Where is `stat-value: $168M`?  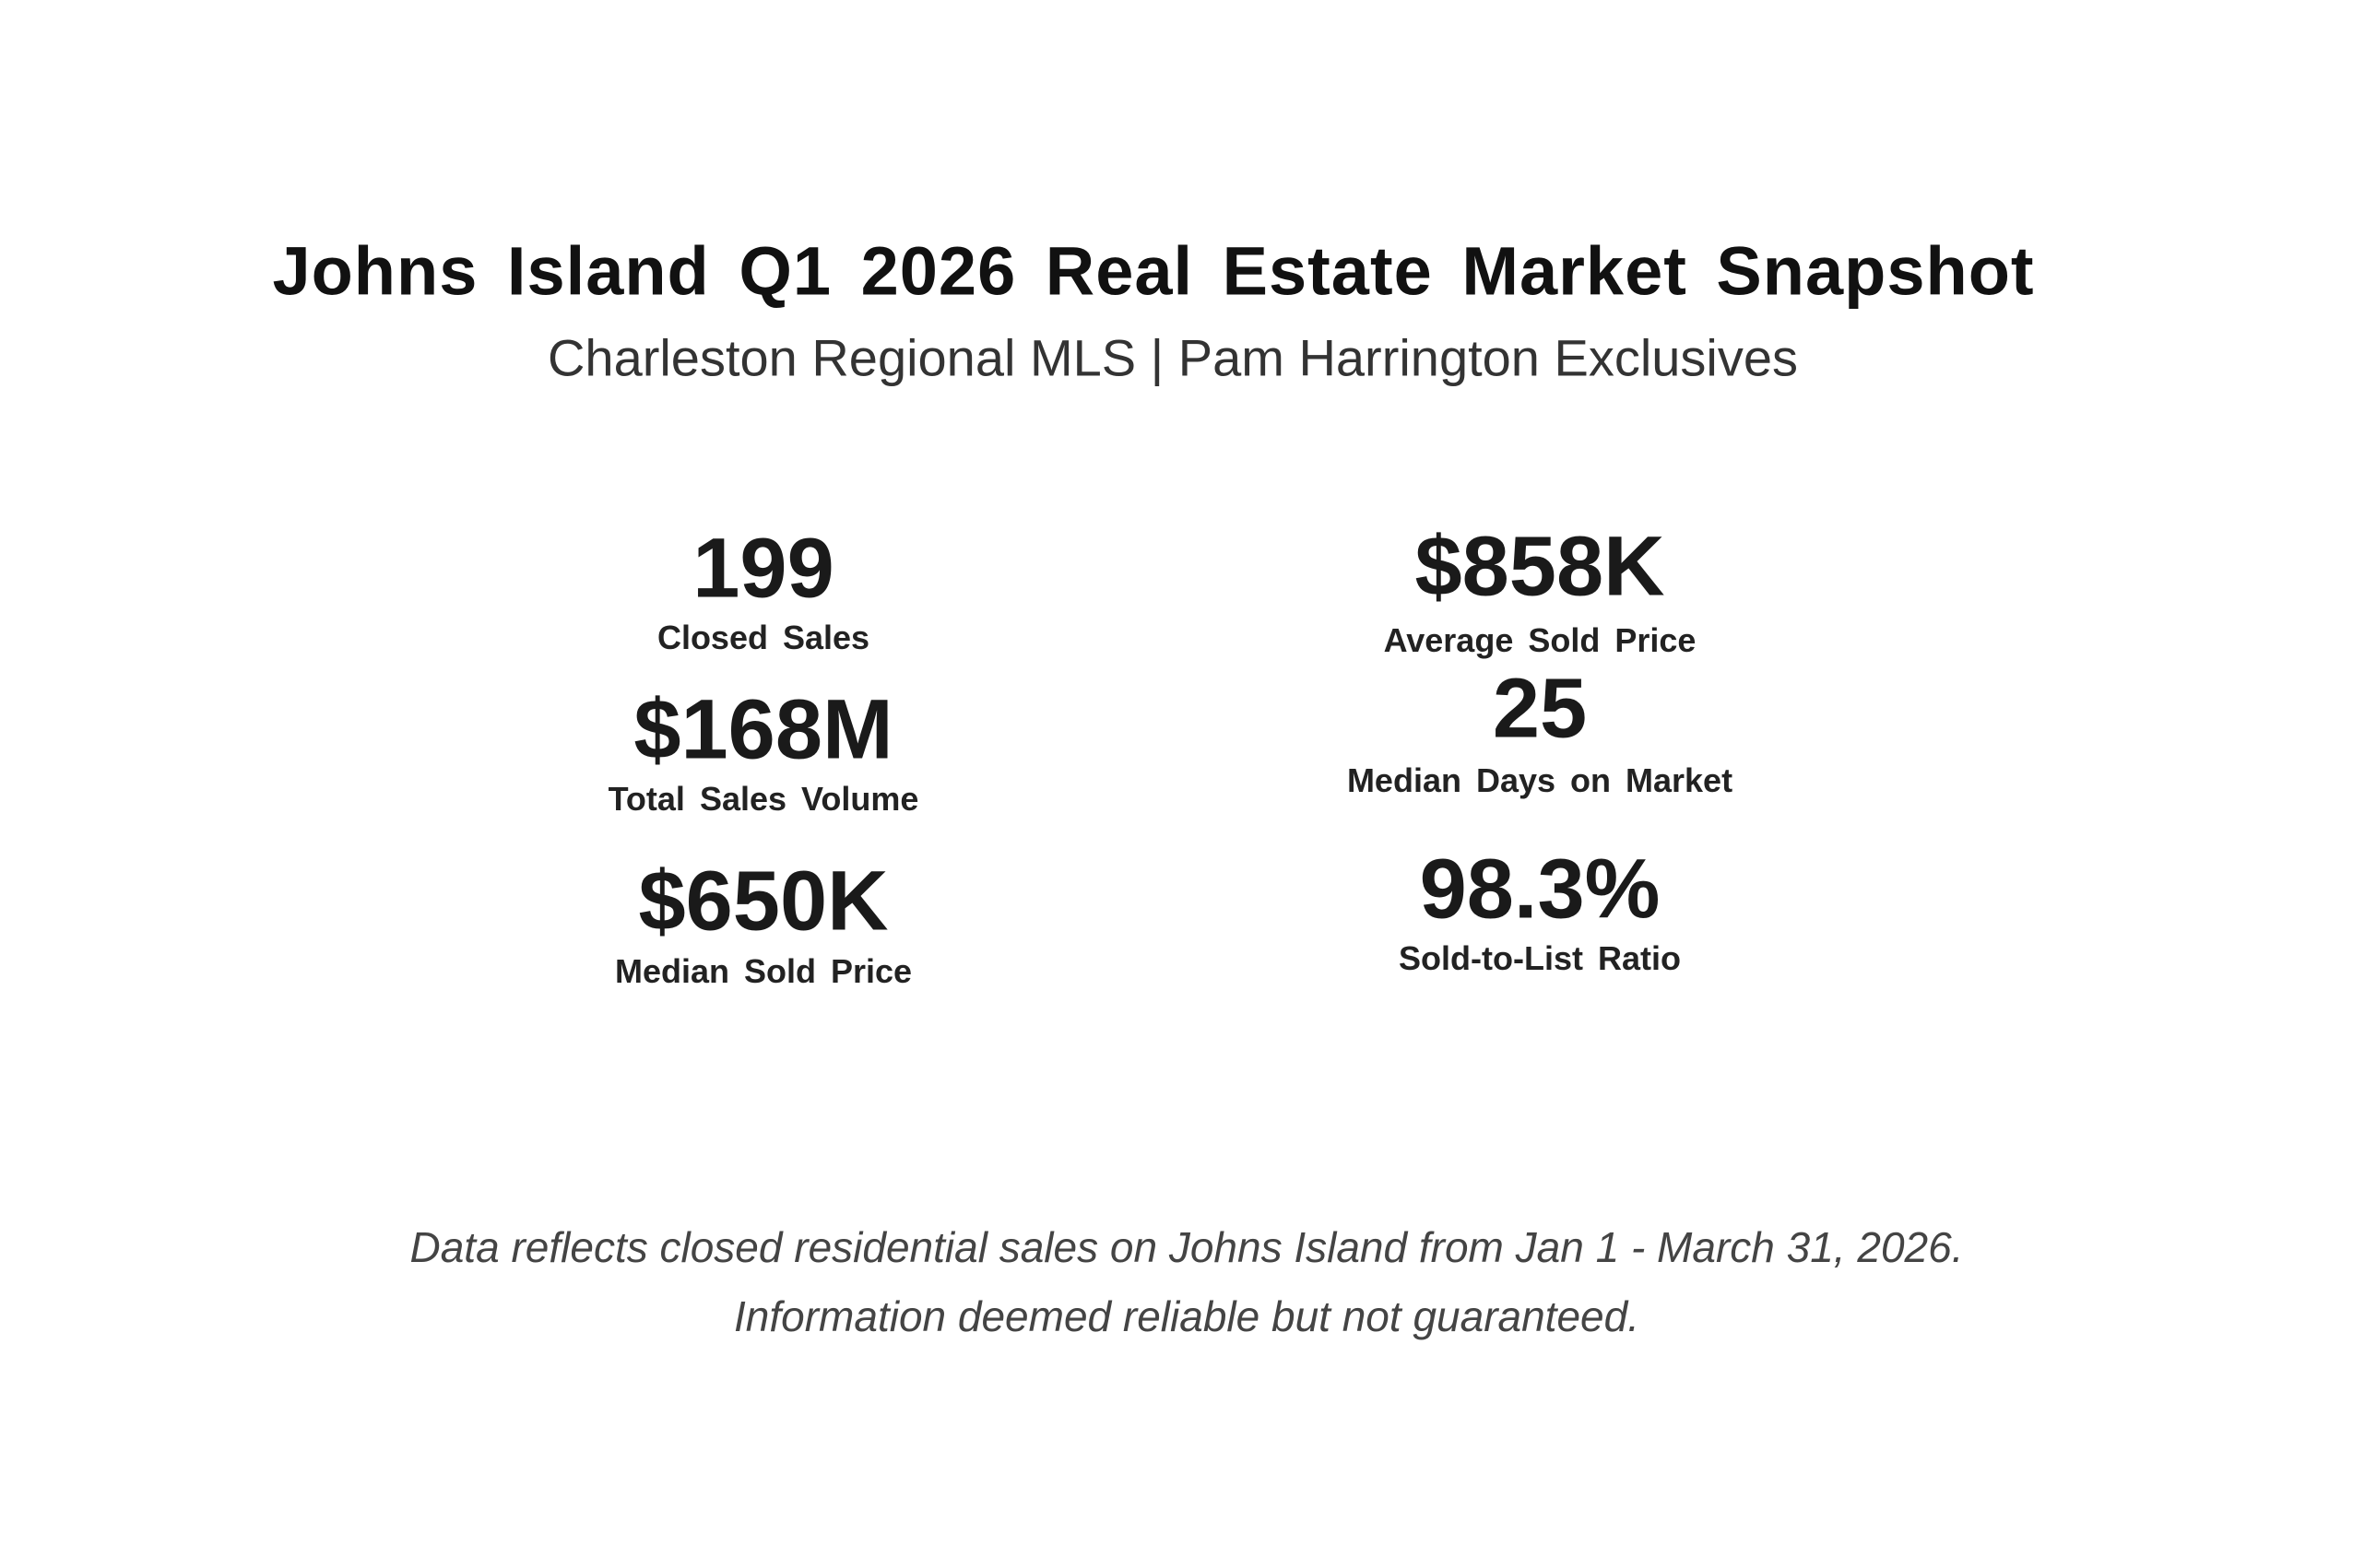 stat-value: $168M is located at coordinates (763, 729).